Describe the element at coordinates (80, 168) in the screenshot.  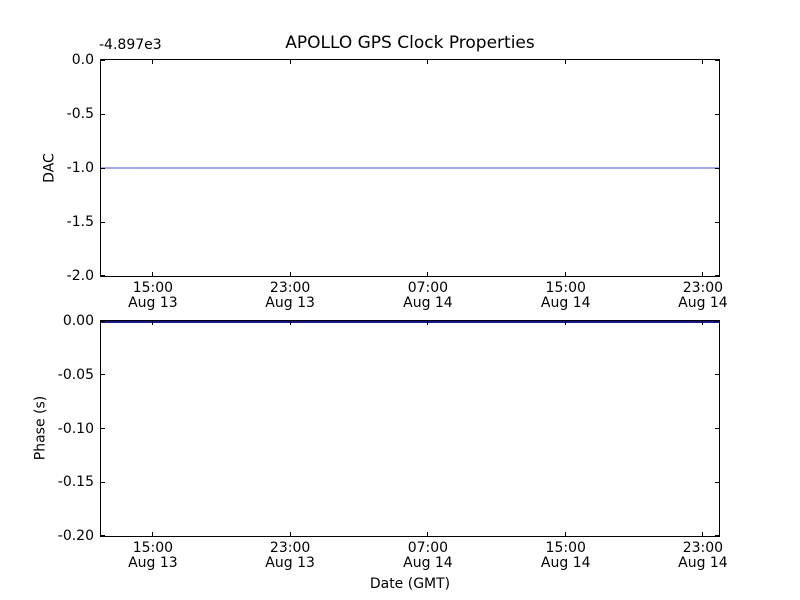
I see `y-tick-label: -1.0` at that location.